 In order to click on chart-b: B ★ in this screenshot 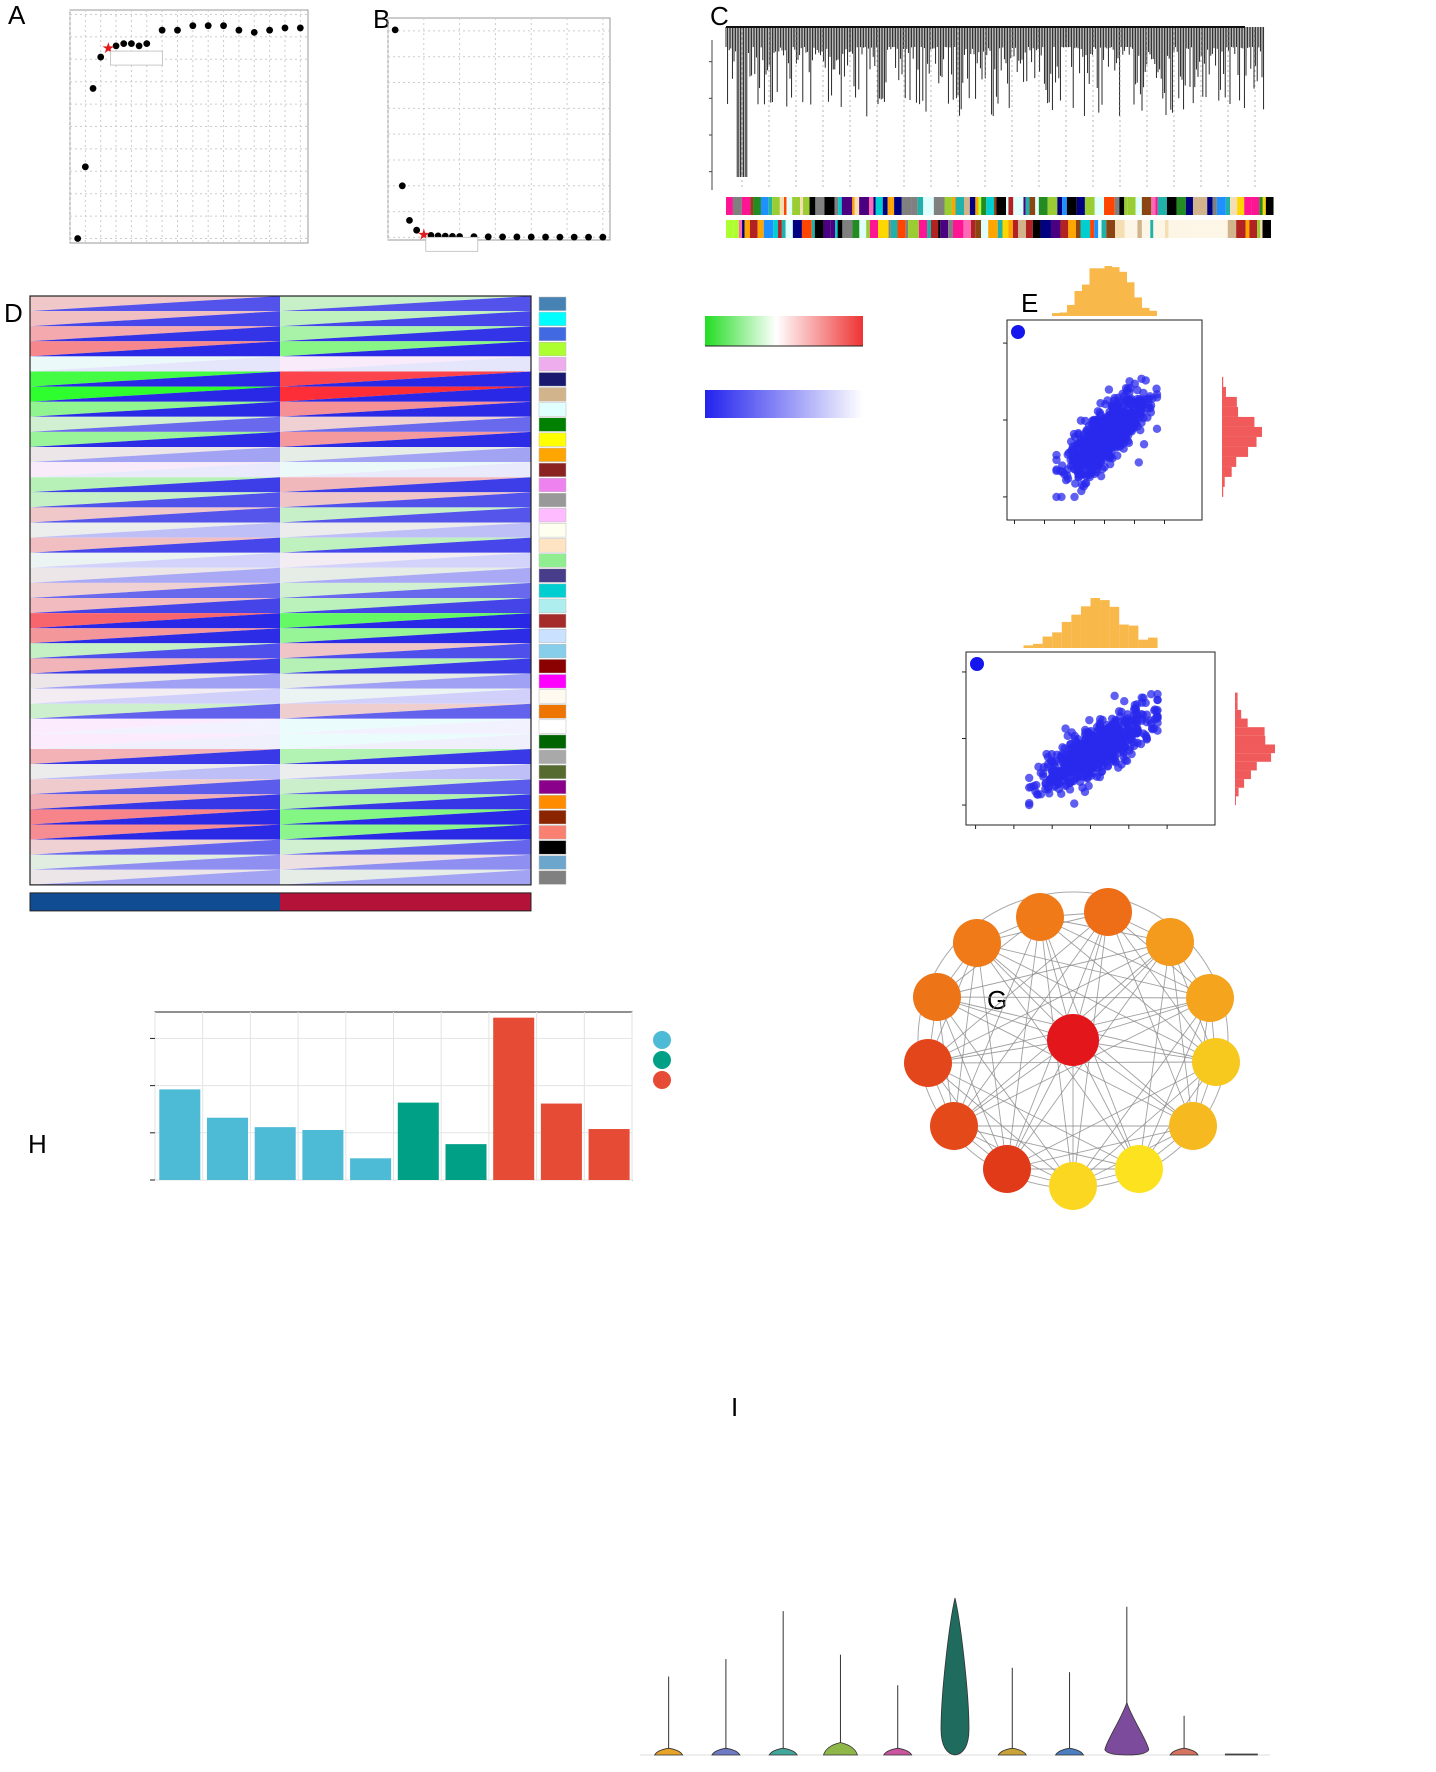, I will do `click(492, 128)`.